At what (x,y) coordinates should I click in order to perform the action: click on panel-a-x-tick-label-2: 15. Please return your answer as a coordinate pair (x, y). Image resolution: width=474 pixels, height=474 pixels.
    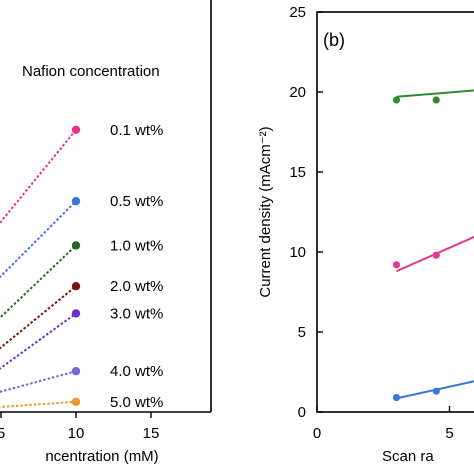
    Looking at the image, I should click on (151, 433).